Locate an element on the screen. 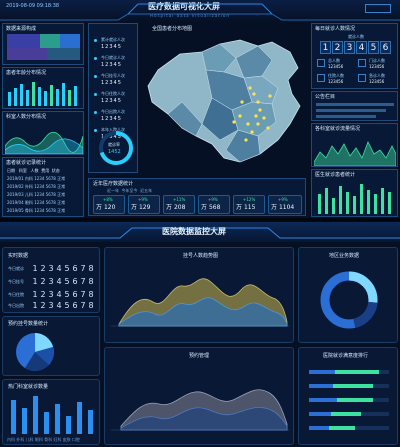 This screenshot has width=400, height=447. realtime-digit: 1 is located at coordinates (35, 294).